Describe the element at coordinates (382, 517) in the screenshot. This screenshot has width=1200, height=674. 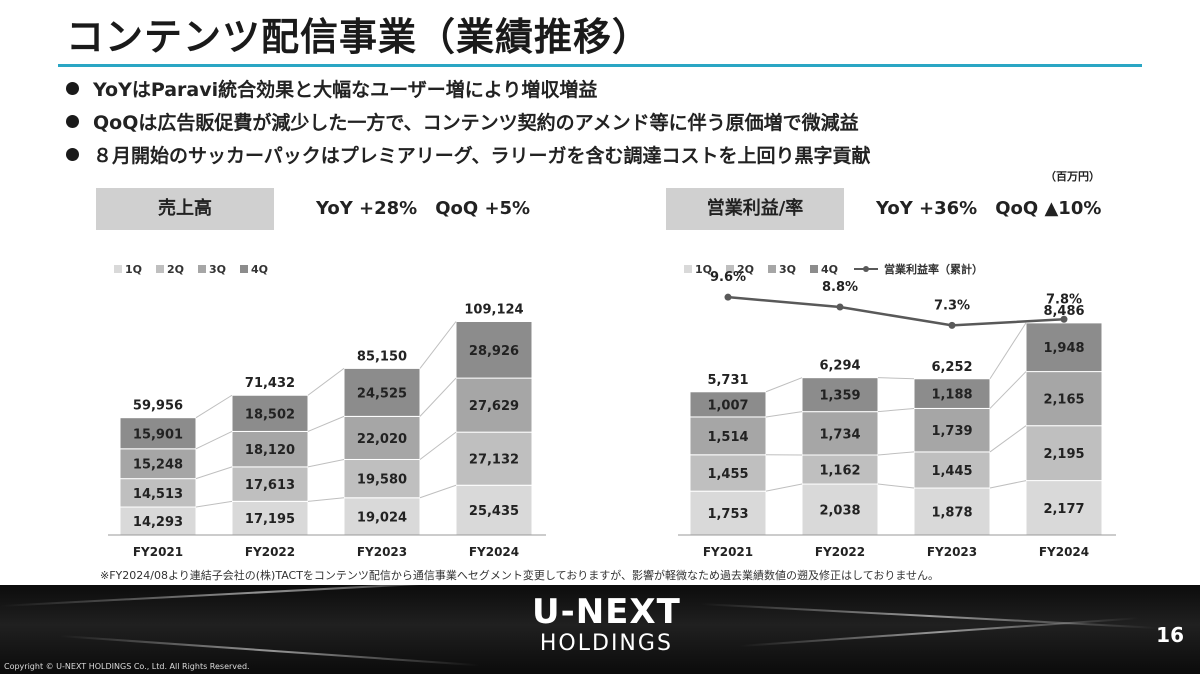
I see `bar-value-label: 19,024` at that location.